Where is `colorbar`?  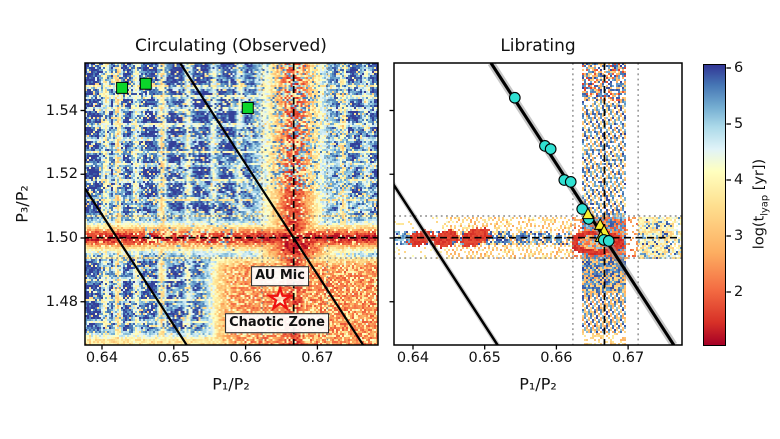
colorbar is located at coordinates (714, 205).